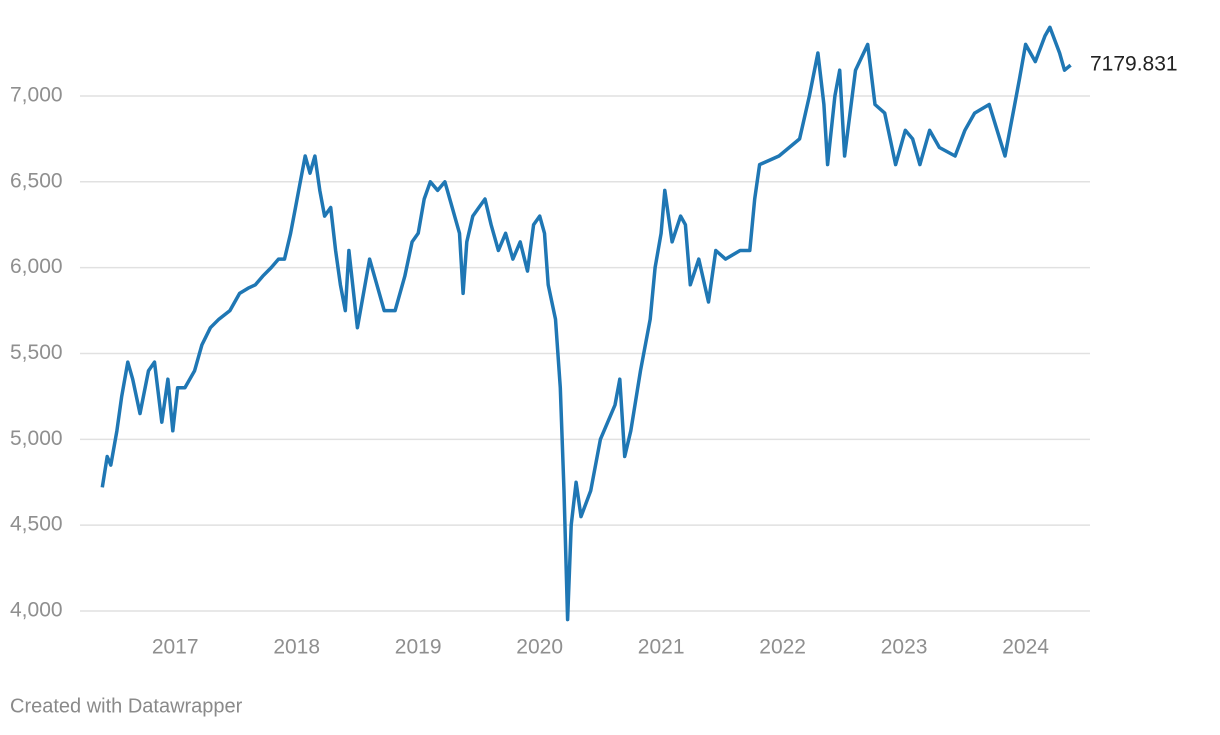  I want to click on x-tick-label: 2017, so click(175, 647).